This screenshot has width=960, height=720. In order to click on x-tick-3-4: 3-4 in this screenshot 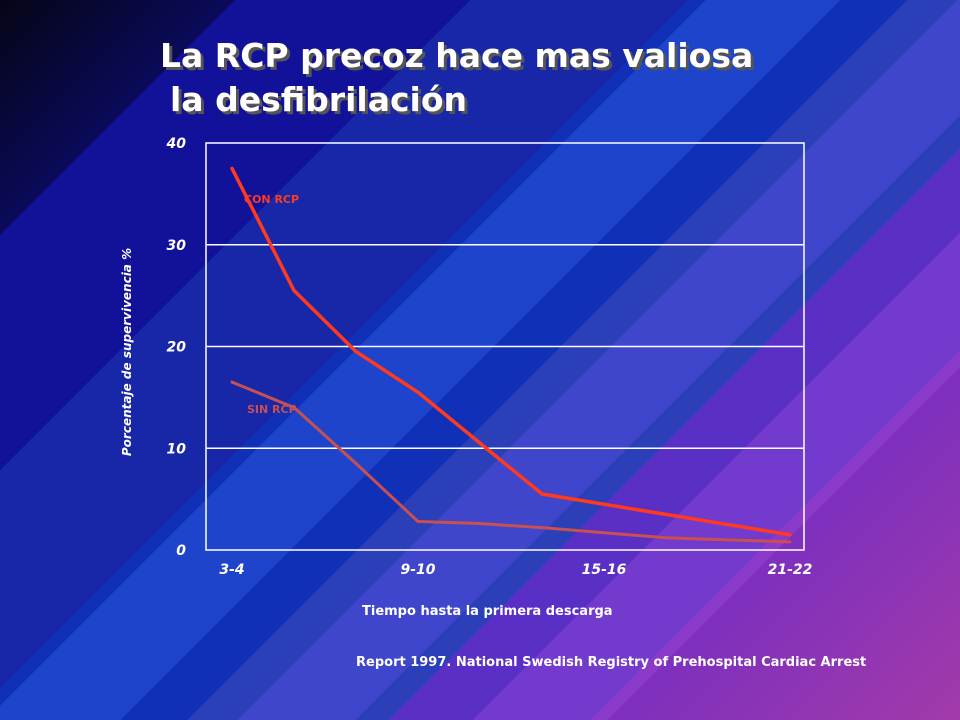, I will do `click(231, 570)`.